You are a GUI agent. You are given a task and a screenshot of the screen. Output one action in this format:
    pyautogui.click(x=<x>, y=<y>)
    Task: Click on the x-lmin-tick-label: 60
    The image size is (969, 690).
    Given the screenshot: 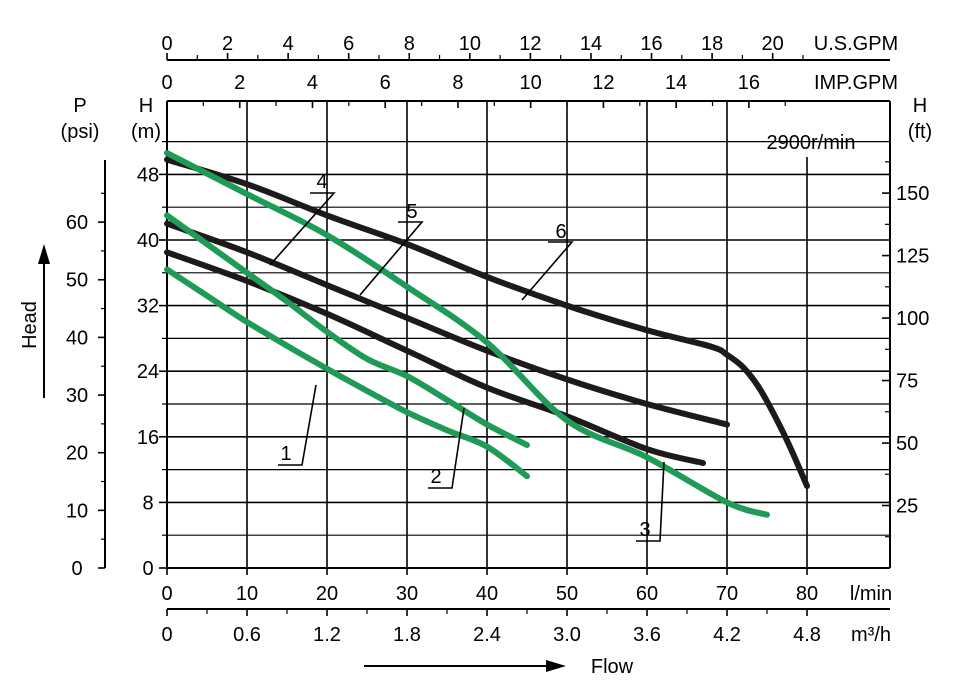 What is the action you would take?
    pyautogui.click(x=647, y=594)
    